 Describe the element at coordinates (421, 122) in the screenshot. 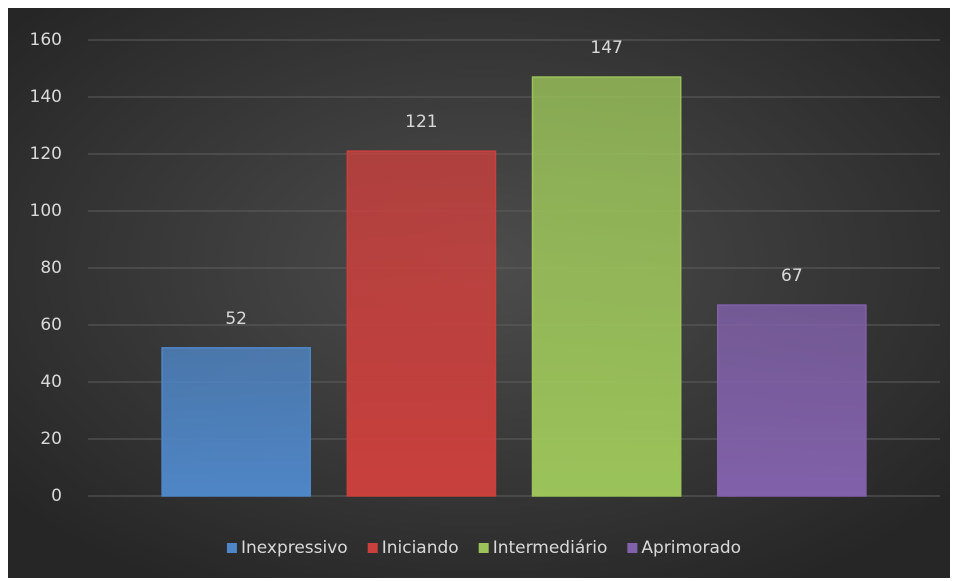

I see `data-label: 121` at that location.